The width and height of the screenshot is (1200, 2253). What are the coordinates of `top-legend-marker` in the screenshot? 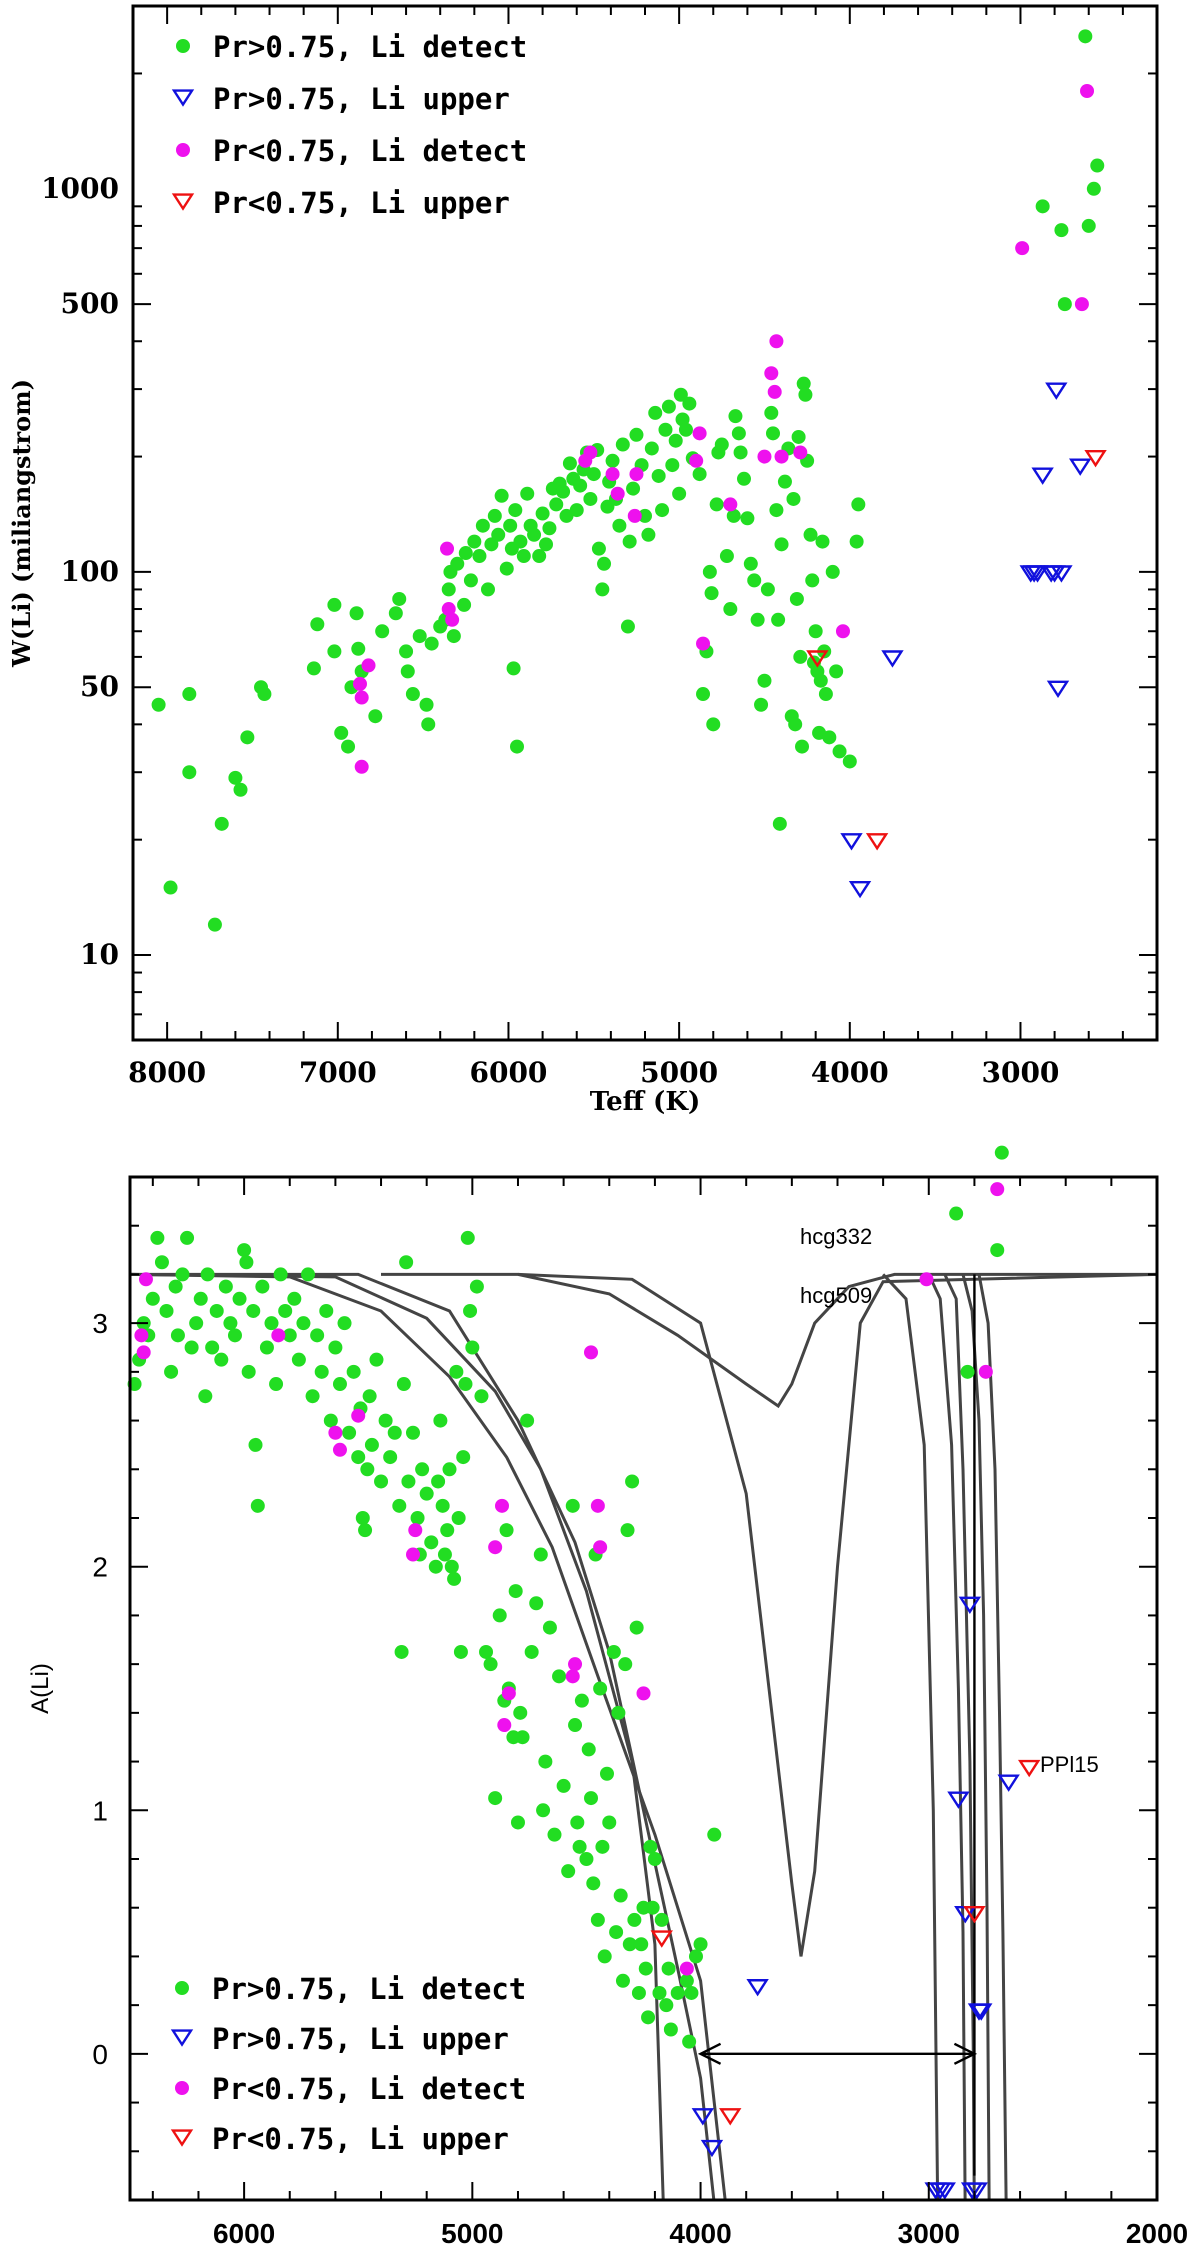 It's located at (183, 150).